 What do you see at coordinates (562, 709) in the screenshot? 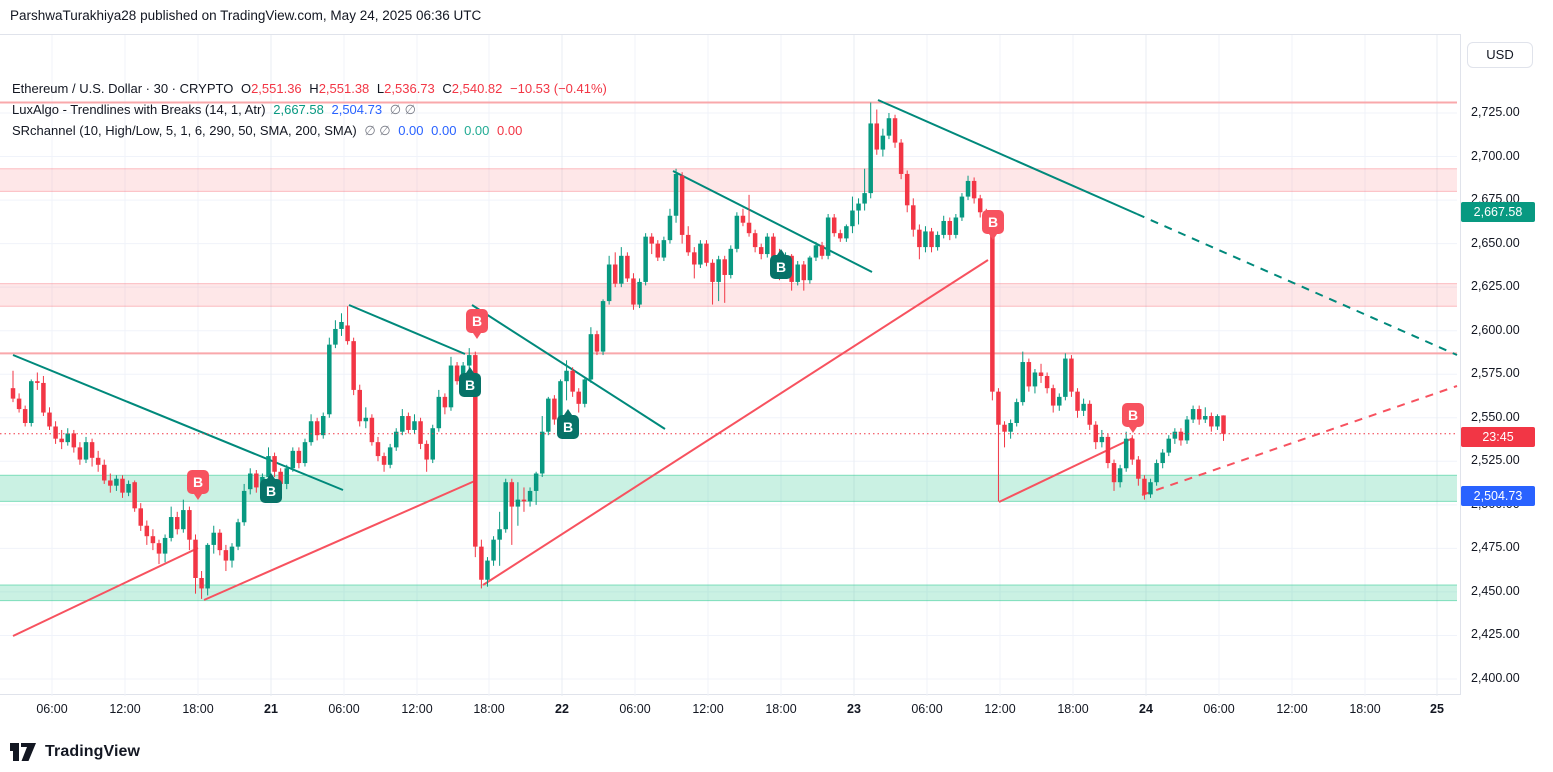
I see `time-tick-day: 22` at bounding box center [562, 709].